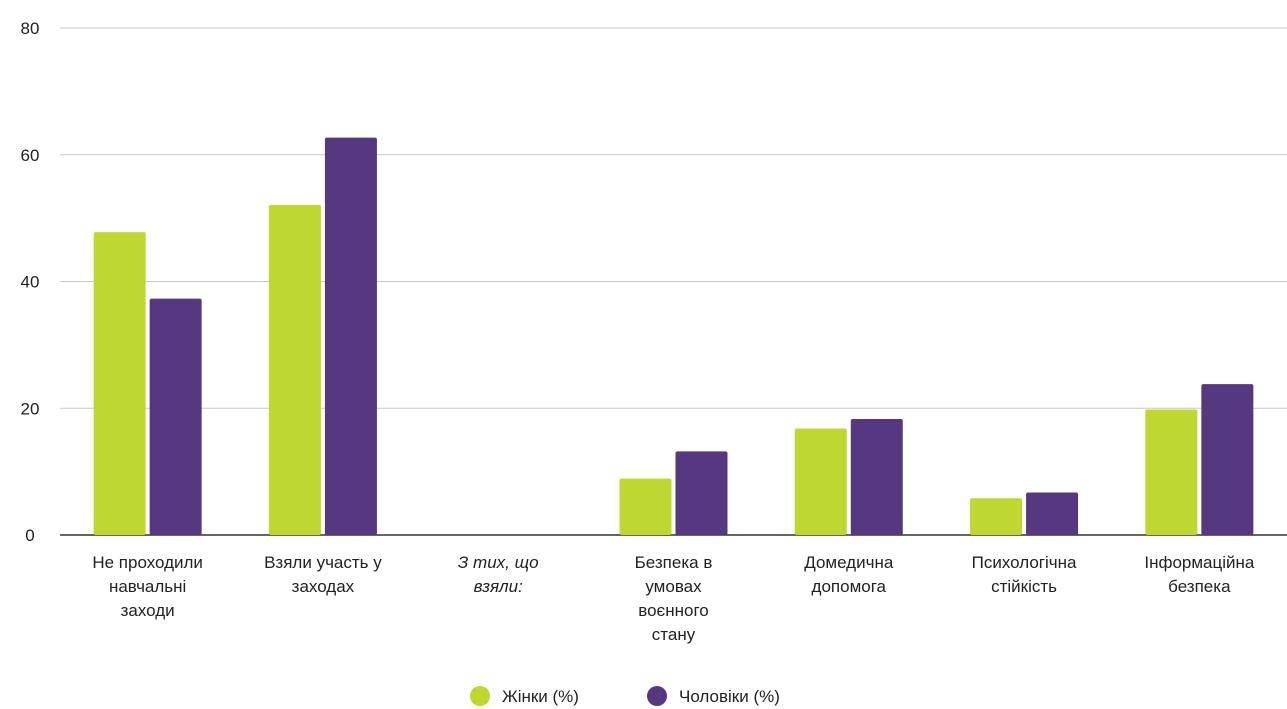  Describe the element at coordinates (729, 696) in the screenshot. I see `legend-label: Чоловіки (%)` at that location.